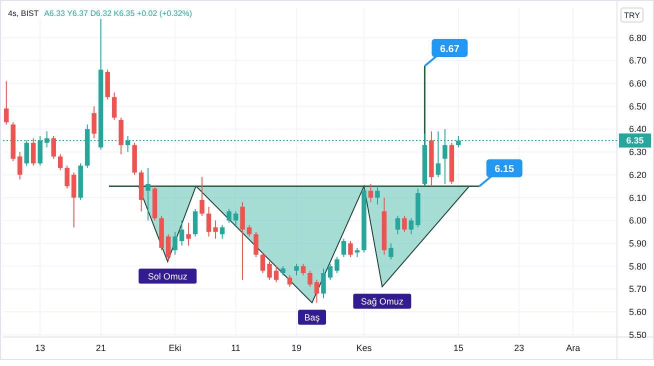 The image size is (654, 366). I want to click on y-tick-label: 6.50, so click(638, 106).